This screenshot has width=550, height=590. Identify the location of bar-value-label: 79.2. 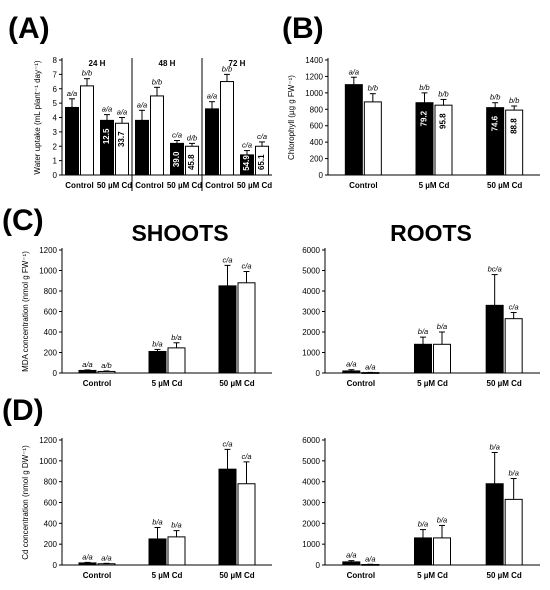
(424, 118).